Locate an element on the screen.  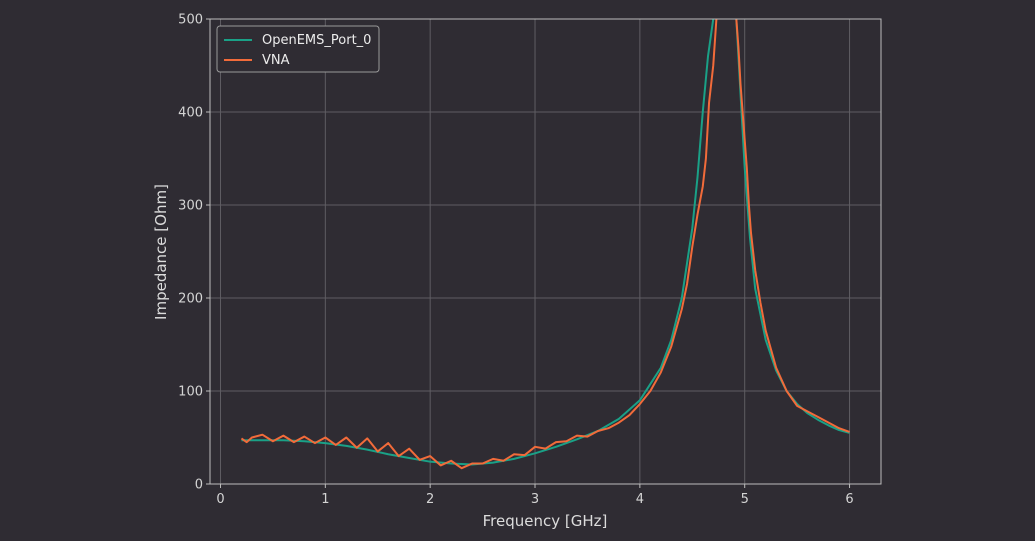
y-tick-label: 400 is located at coordinates (190, 113).